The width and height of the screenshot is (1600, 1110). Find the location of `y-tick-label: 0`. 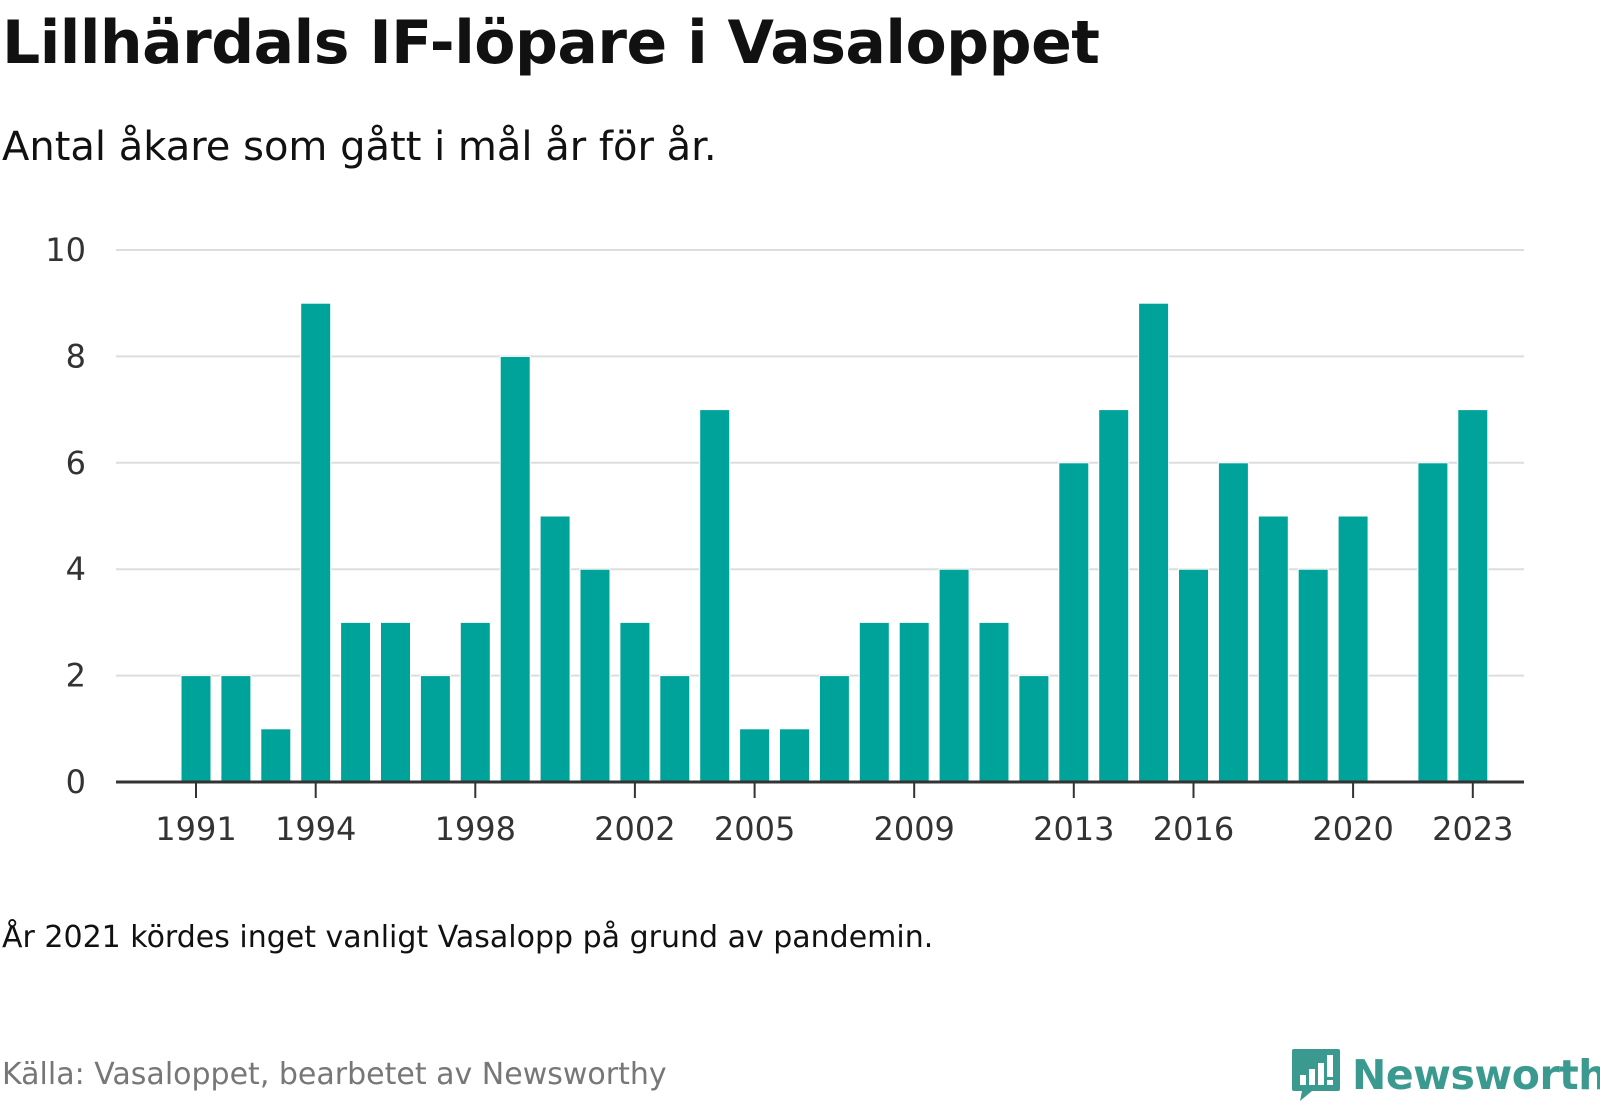

y-tick-label: 0 is located at coordinates (76, 782).